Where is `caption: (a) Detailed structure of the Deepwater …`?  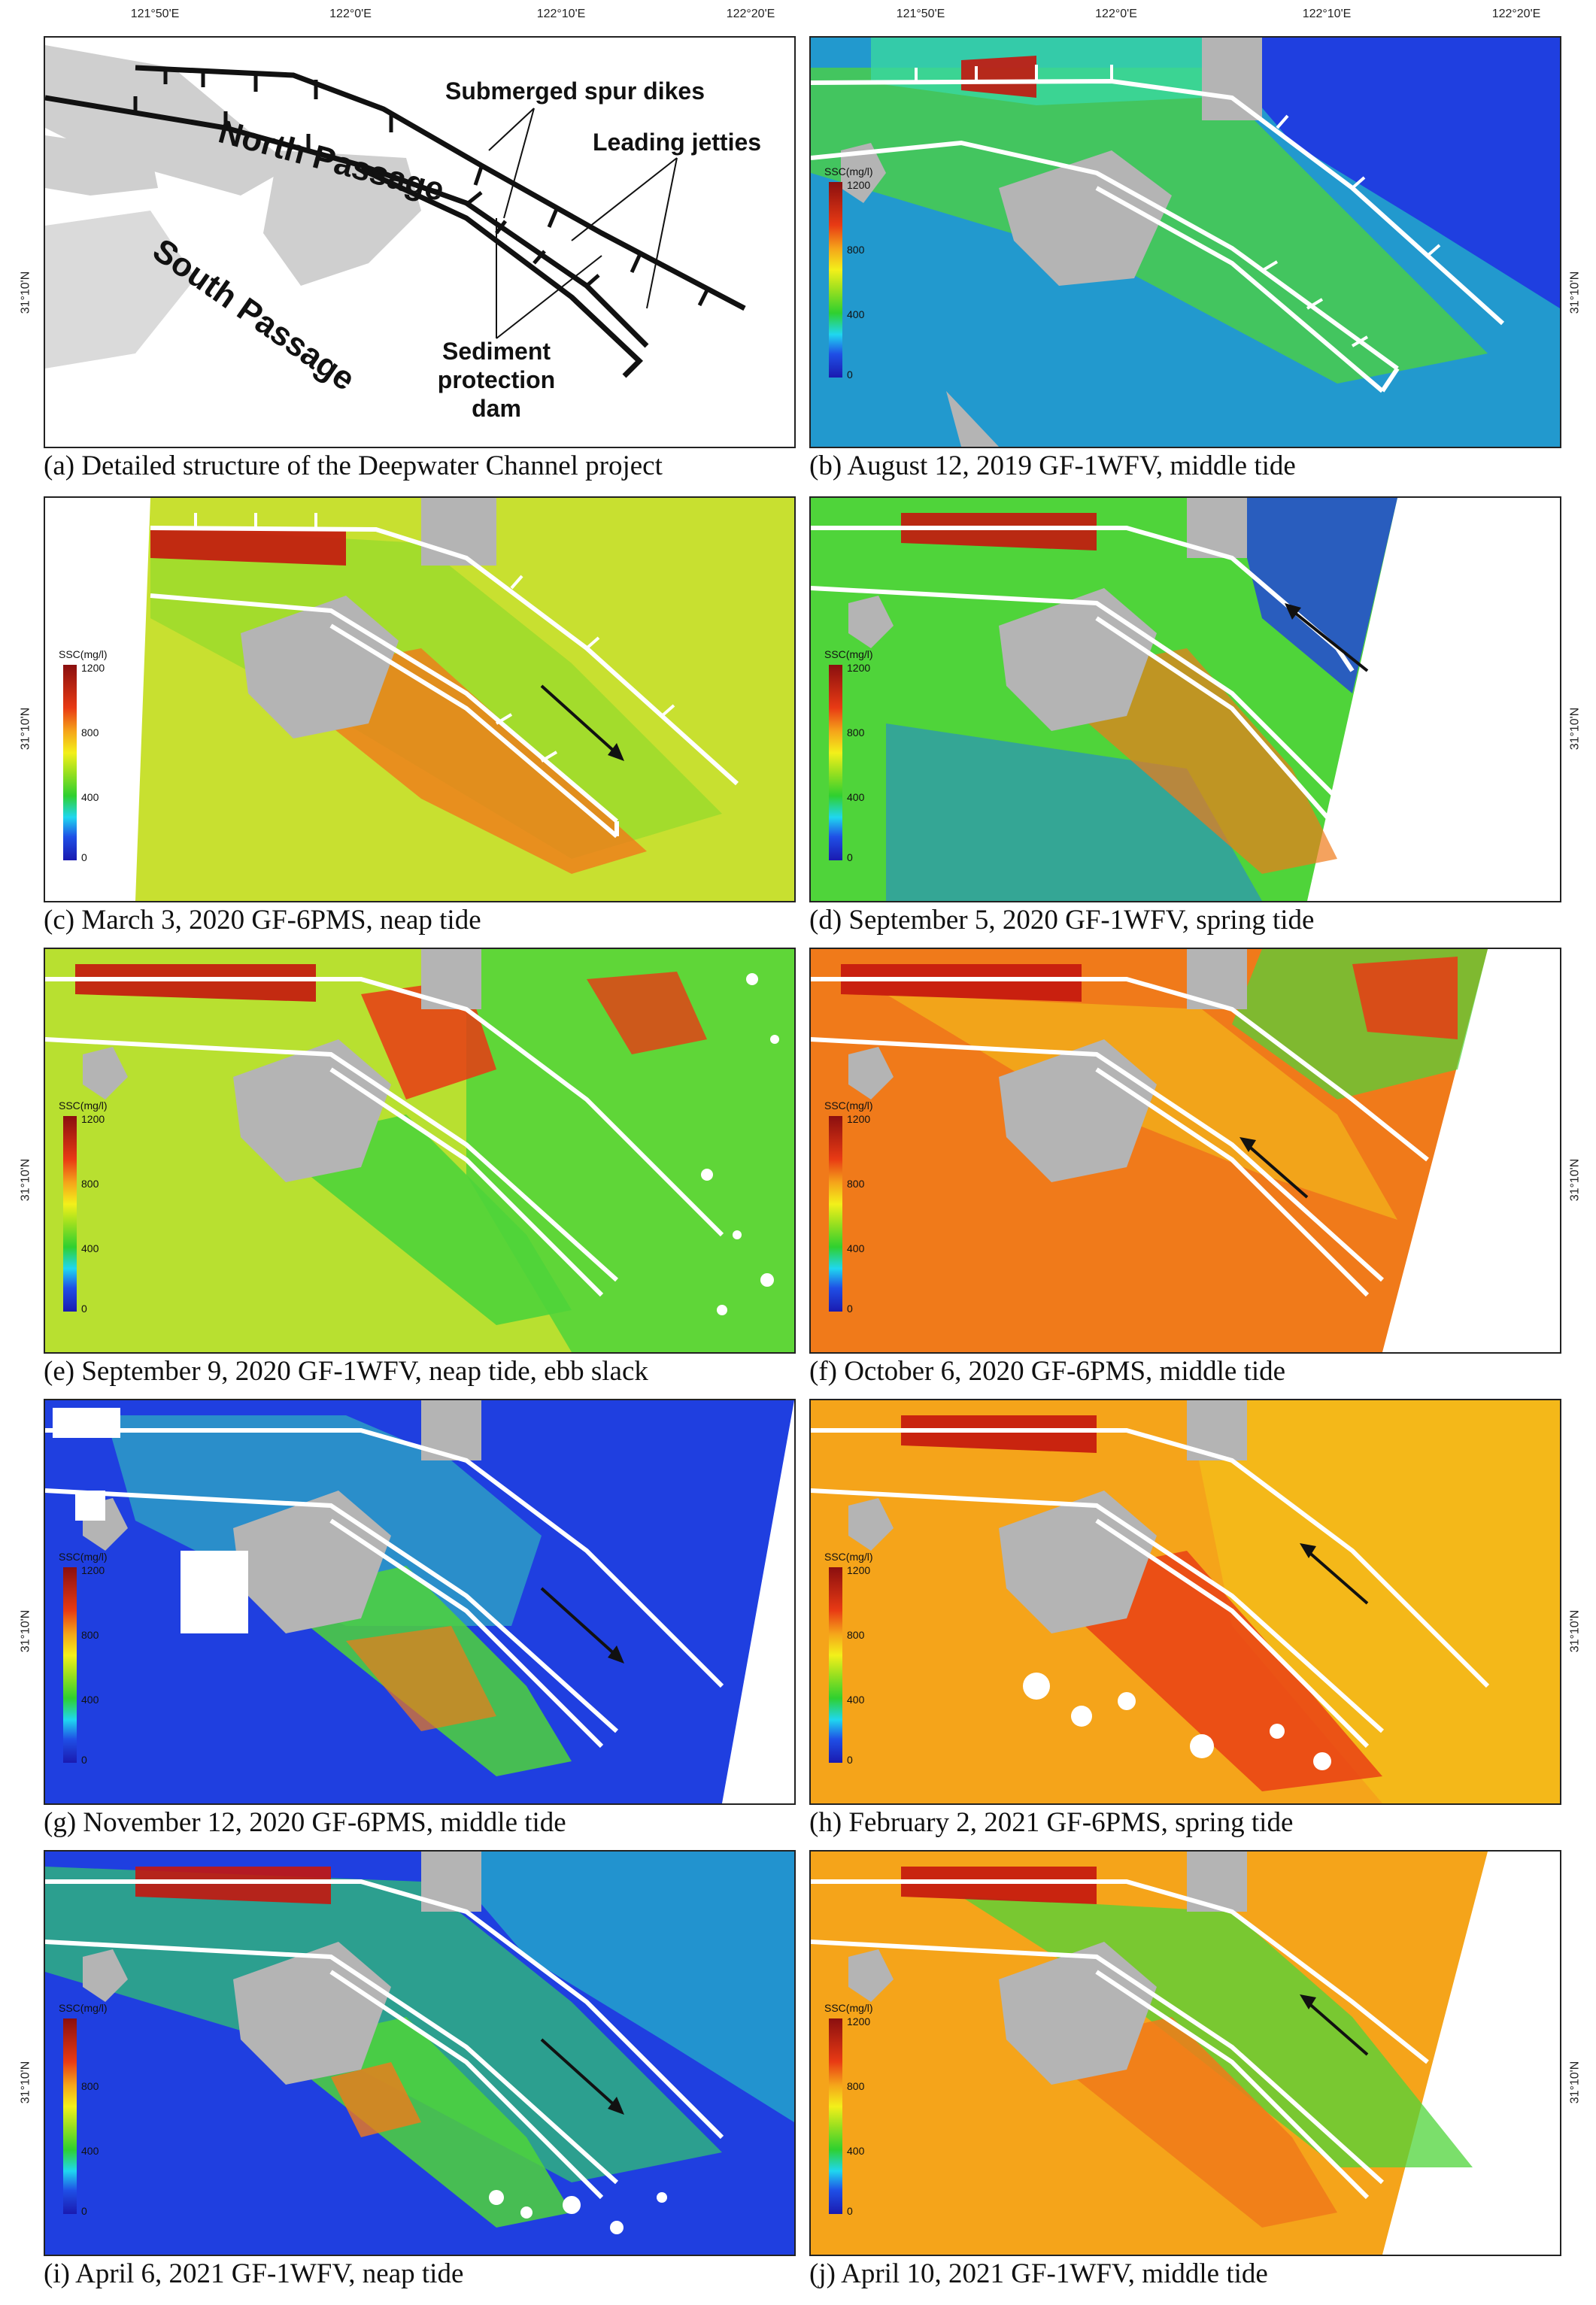
caption: (a) Detailed structure of the Deepwater … is located at coordinates (353, 466).